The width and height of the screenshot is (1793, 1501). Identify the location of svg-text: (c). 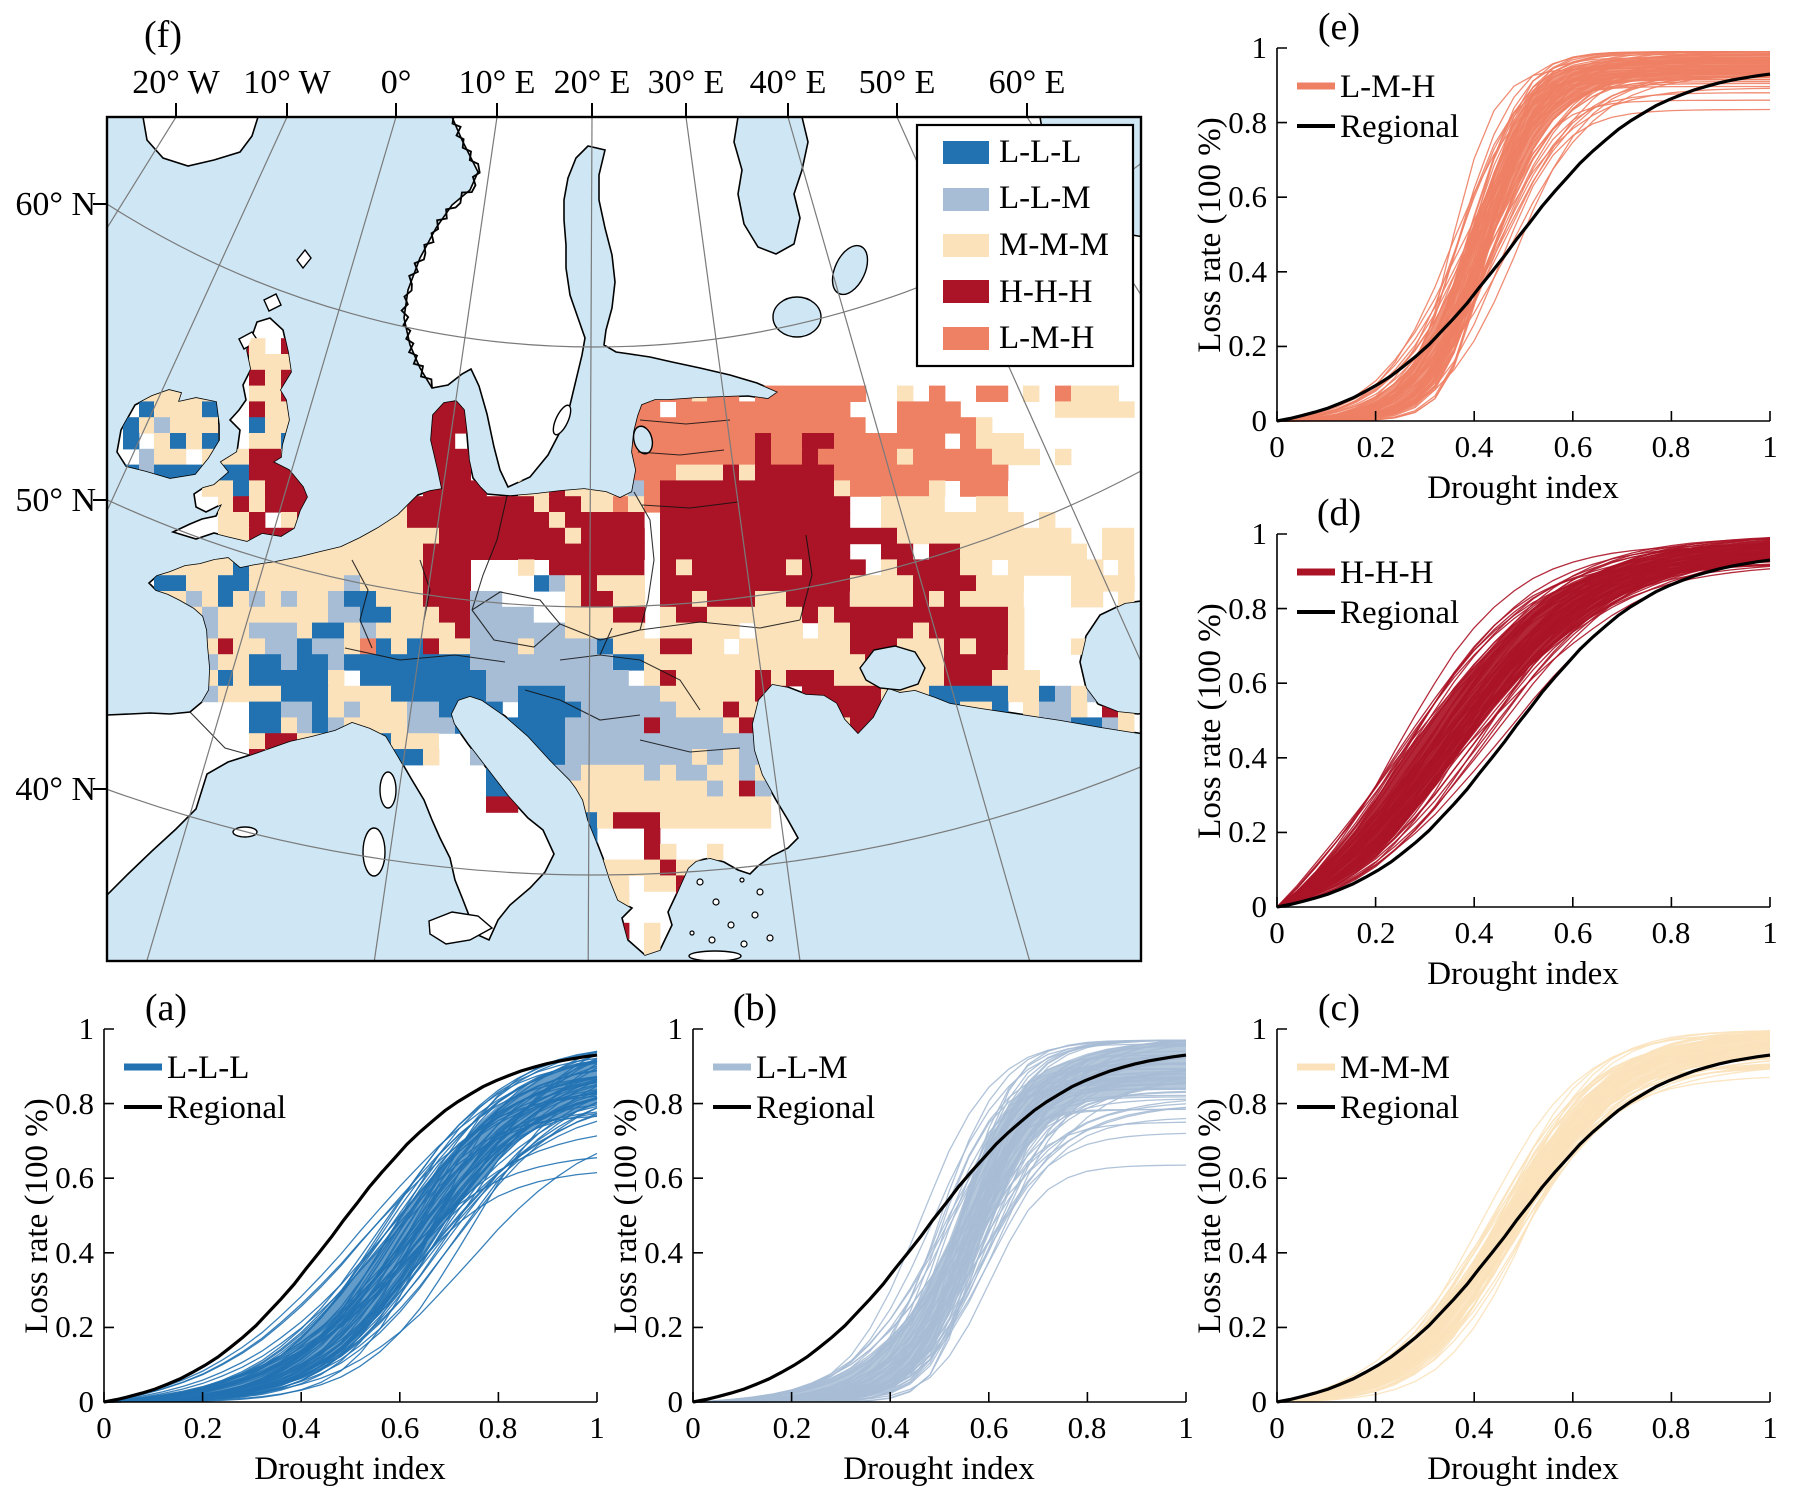
(1339, 1008).